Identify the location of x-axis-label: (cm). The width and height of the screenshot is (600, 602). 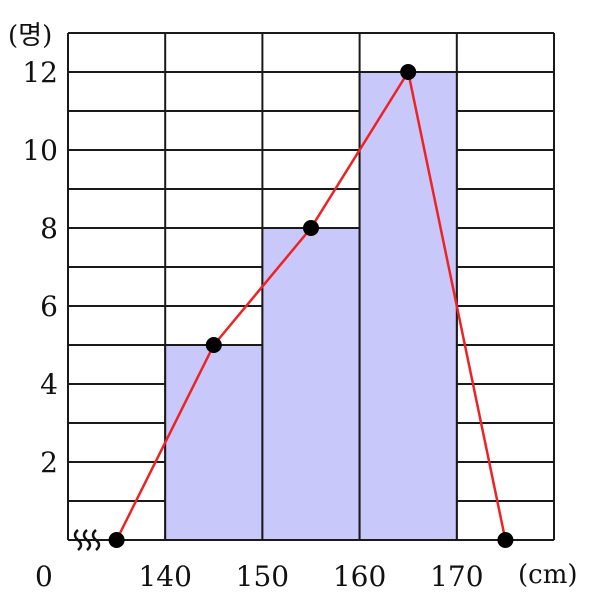
(548, 575).